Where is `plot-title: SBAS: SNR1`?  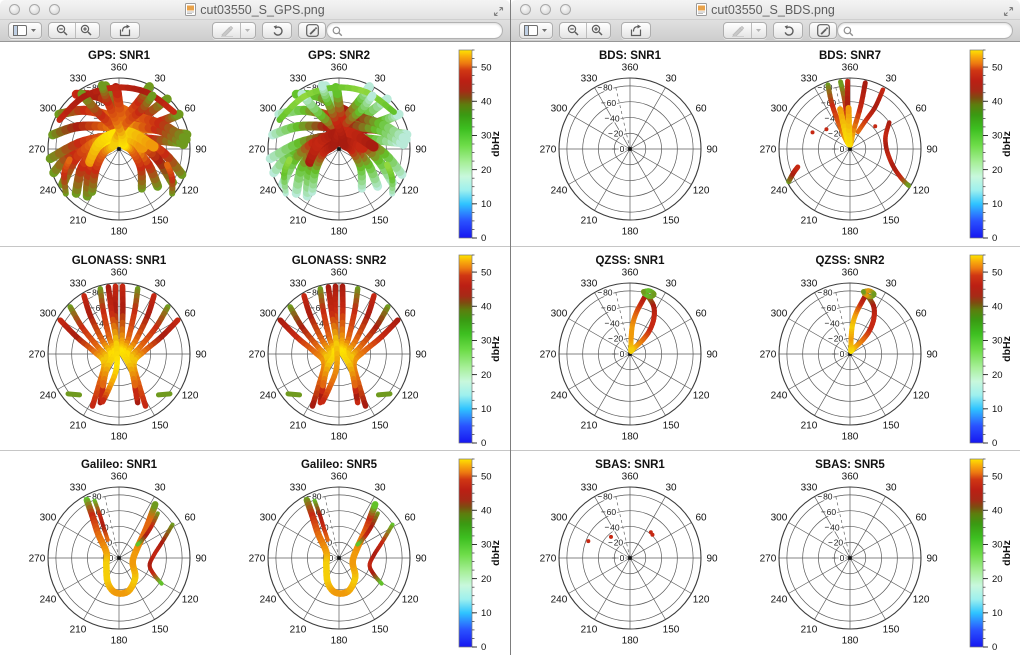
plot-title: SBAS: SNR1 is located at coordinates (630, 465).